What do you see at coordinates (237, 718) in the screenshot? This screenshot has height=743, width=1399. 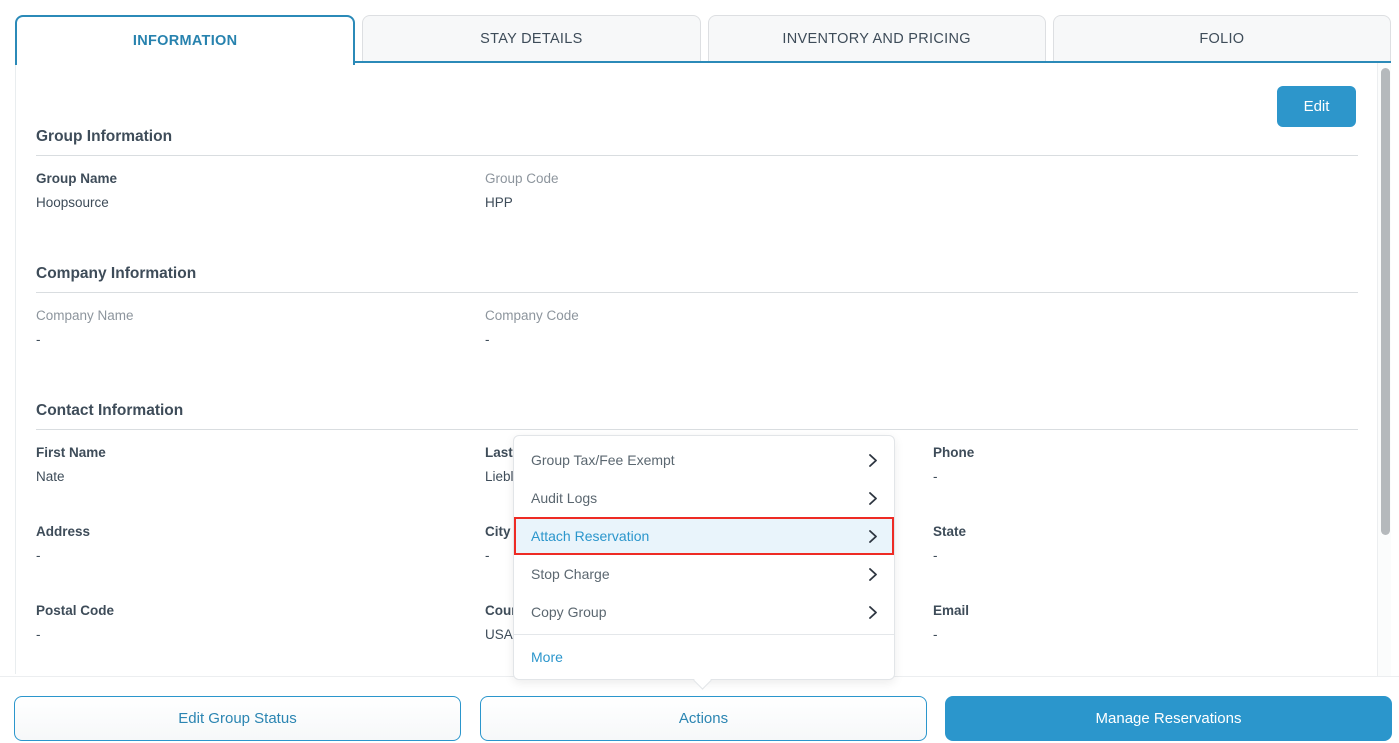 I see `edit-group-status-button: Edit Group Status` at bounding box center [237, 718].